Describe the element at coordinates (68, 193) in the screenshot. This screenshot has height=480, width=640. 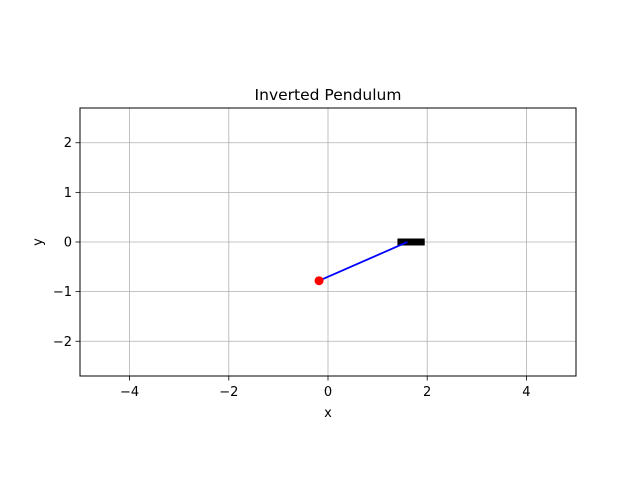
I see `y-tick-label: 1` at that location.